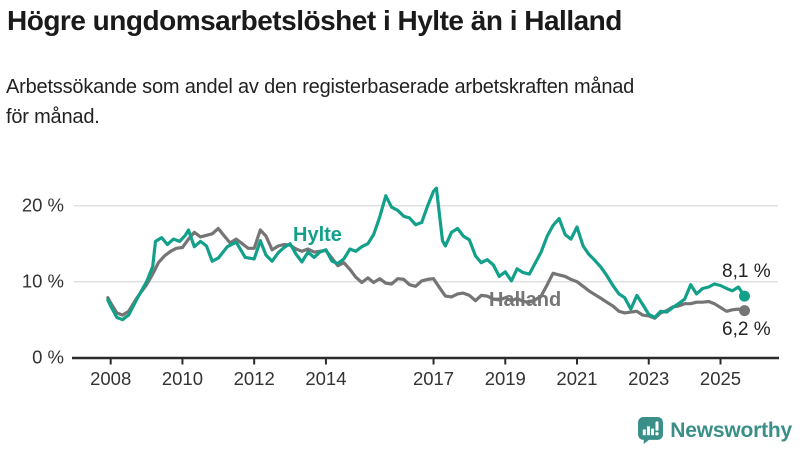  I want to click on y-tick-label-20: 20 %, so click(43, 205).